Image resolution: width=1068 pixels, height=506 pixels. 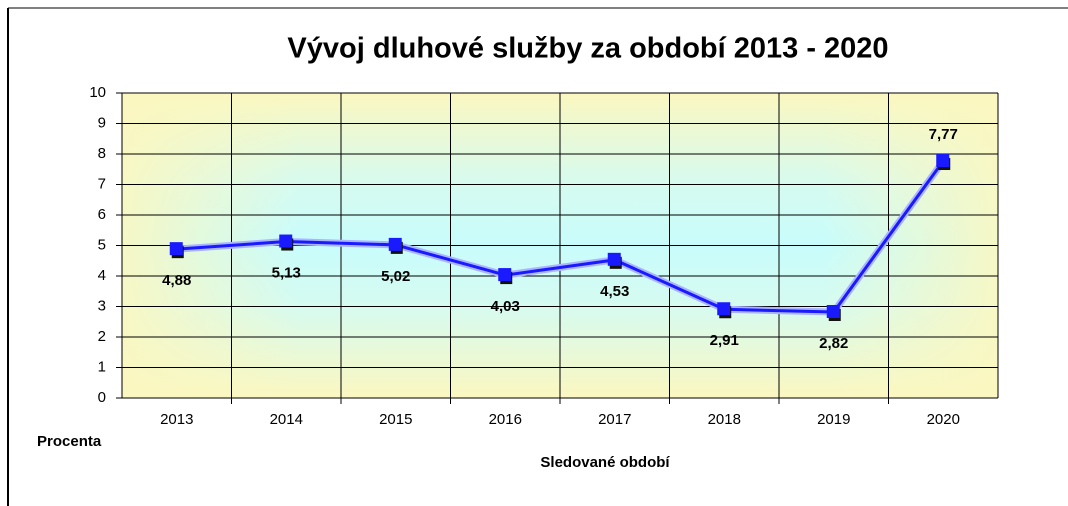 What do you see at coordinates (102, 183) in the screenshot?
I see `y-tick-label: 7` at bounding box center [102, 183].